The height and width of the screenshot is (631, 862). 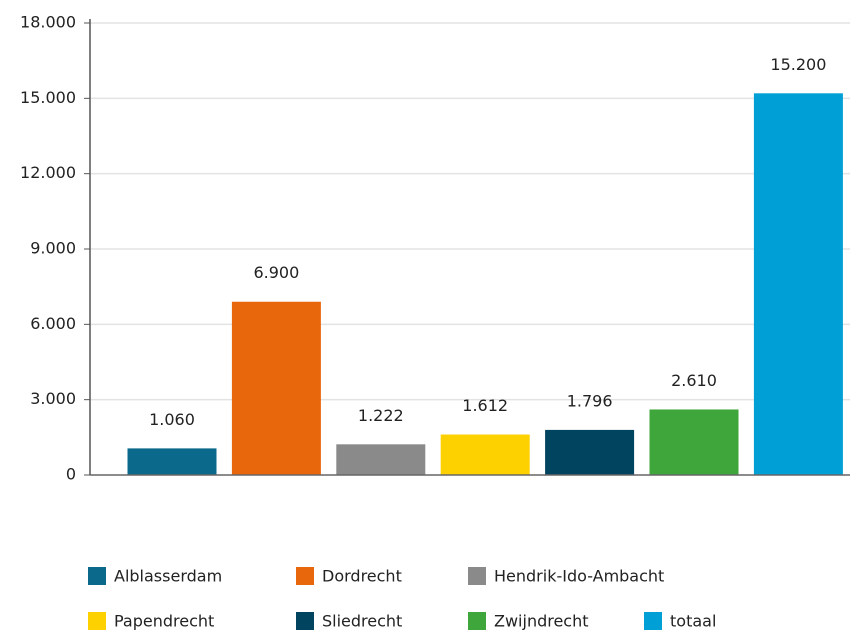 I want to click on y-tick-label: 12.000, so click(x=48, y=172).